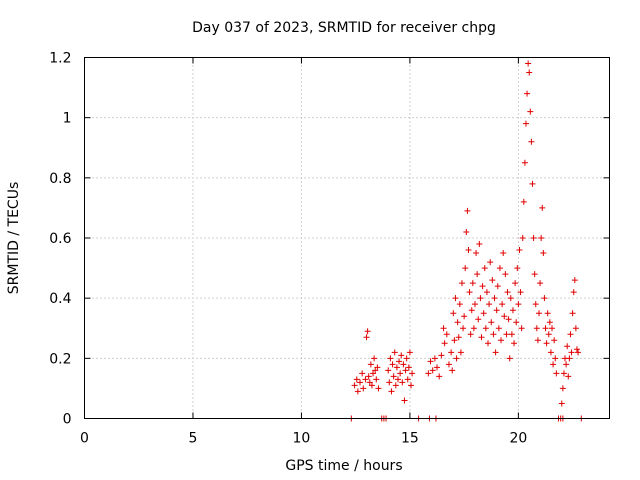 Image resolution: width=640 pixels, height=480 pixels. I want to click on y-tick-label: 0, so click(67, 420).